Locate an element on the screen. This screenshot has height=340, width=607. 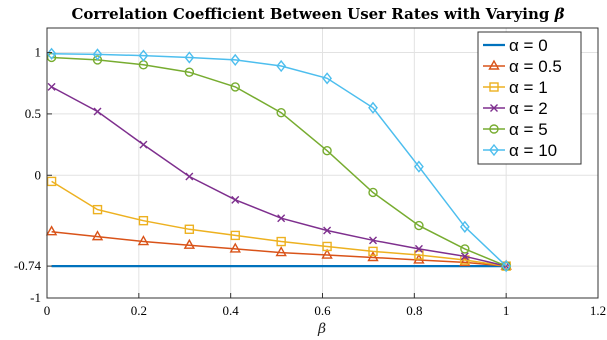
x-tick-label: 1.2 is located at coordinates (598, 310).